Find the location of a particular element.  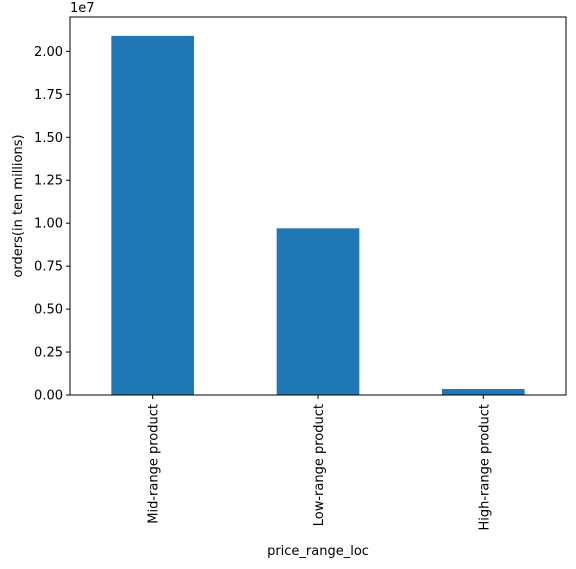

y-tick-label-8: 2.00 is located at coordinates (48, 52).